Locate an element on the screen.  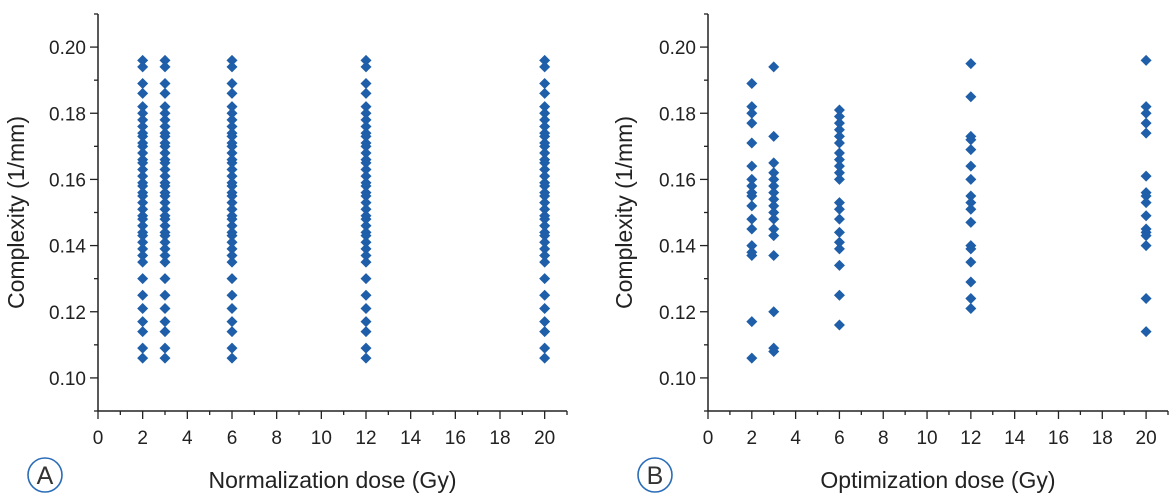
panel-b-label-circle is located at coordinates (655, 475).